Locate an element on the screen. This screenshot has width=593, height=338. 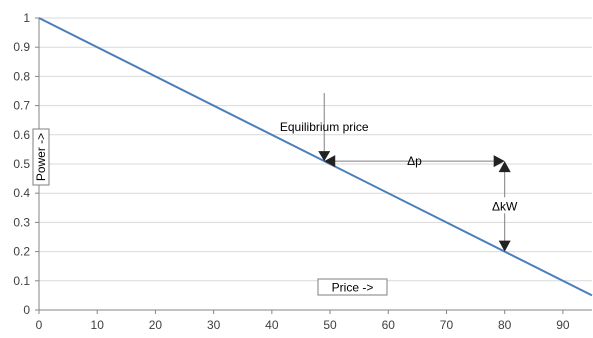
y-tick-label: 0.9 is located at coordinates (21, 47).